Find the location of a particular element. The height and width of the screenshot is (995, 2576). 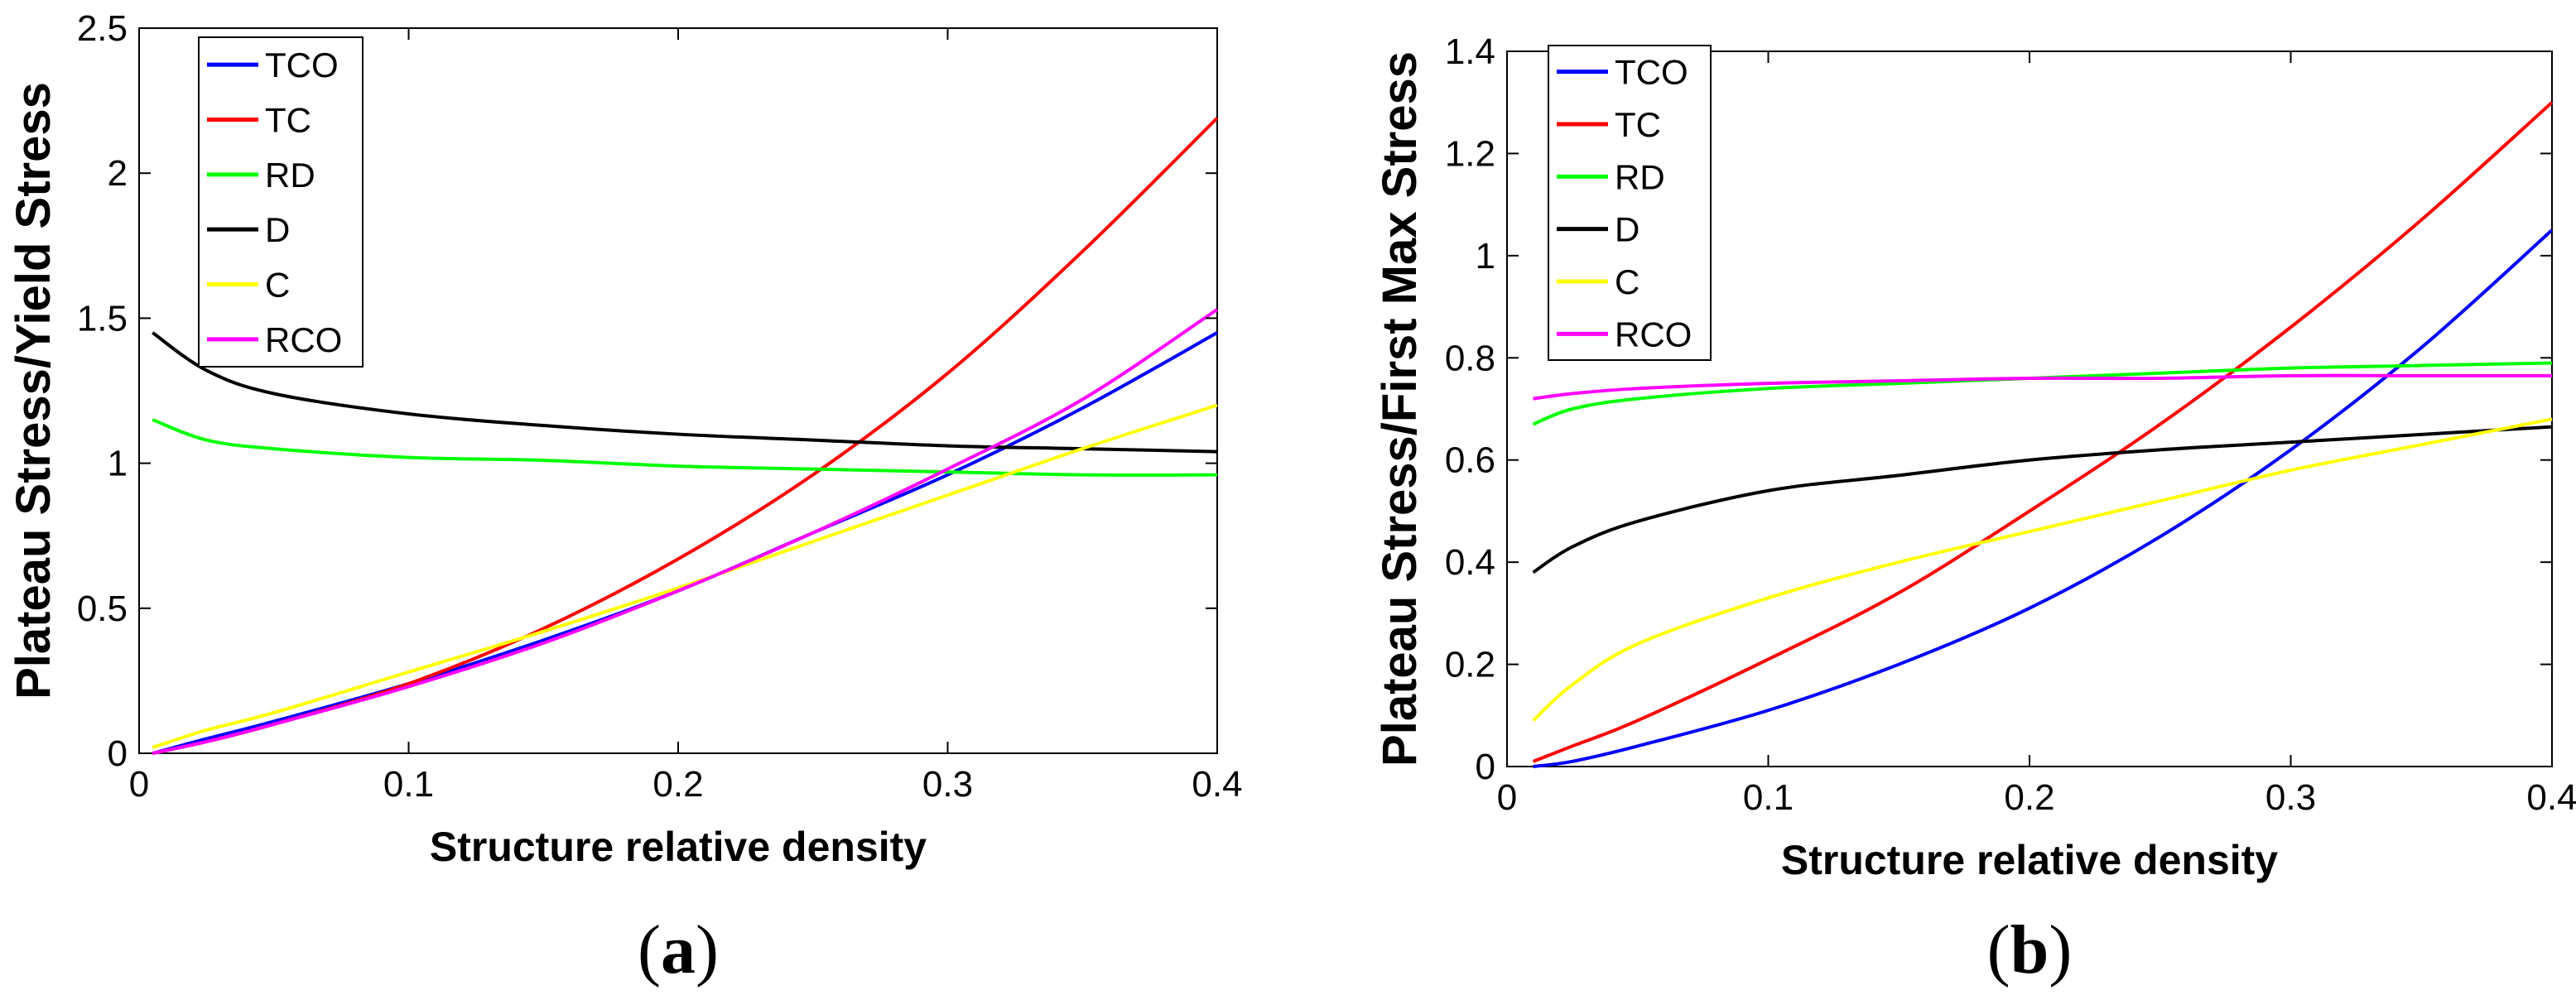

panel-label: (a) is located at coordinates (678, 949).